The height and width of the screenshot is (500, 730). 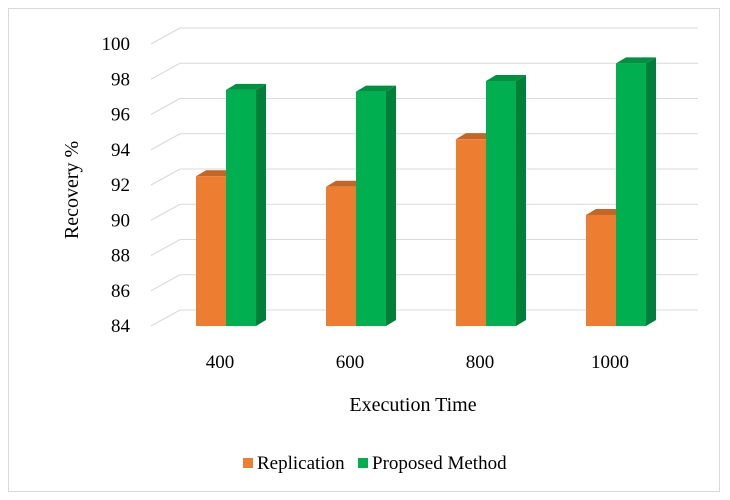 What do you see at coordinates (120, 256) in the screenshot?
I see `y-tick-label: 88` at bounding box center [120, 256].